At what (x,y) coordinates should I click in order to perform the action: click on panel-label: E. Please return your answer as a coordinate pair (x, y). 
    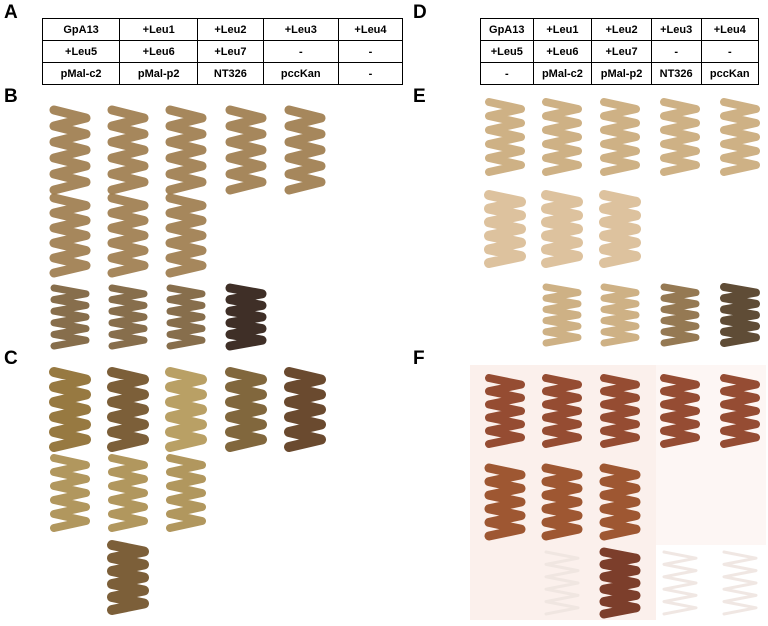
    Looking at the image, I should click on (419, 96).